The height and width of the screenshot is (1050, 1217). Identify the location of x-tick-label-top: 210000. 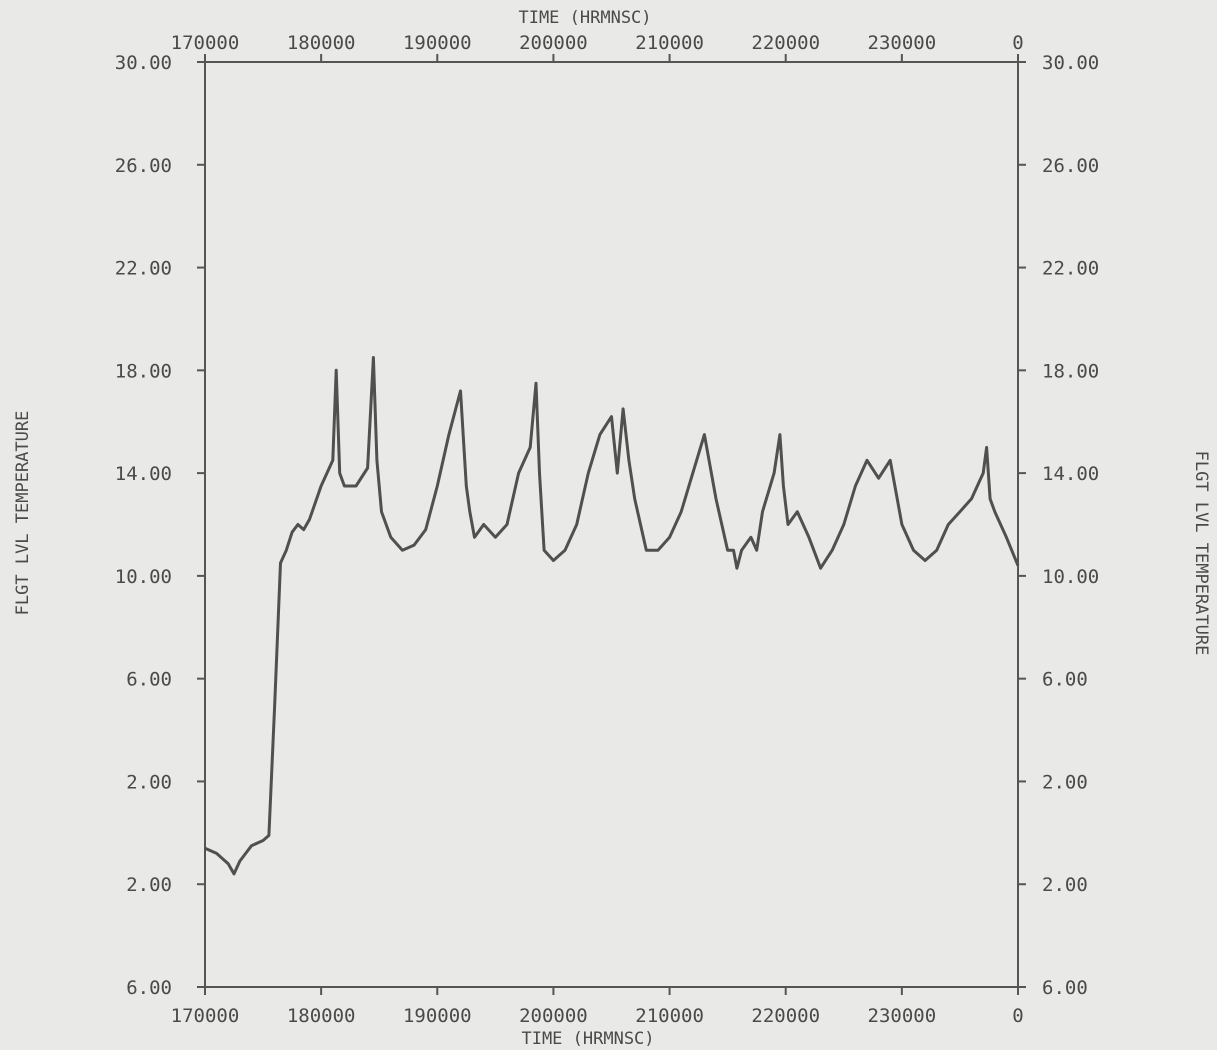
(669, 43).